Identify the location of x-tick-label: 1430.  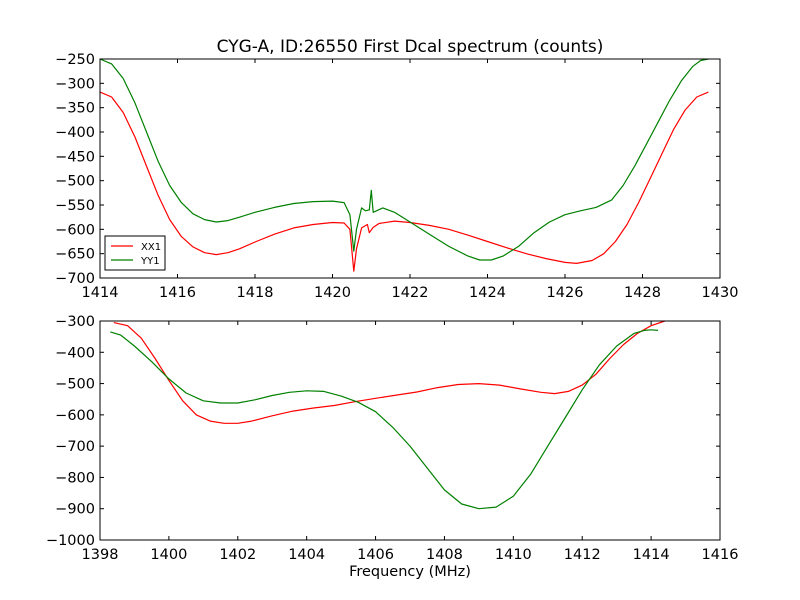
(720, 293).